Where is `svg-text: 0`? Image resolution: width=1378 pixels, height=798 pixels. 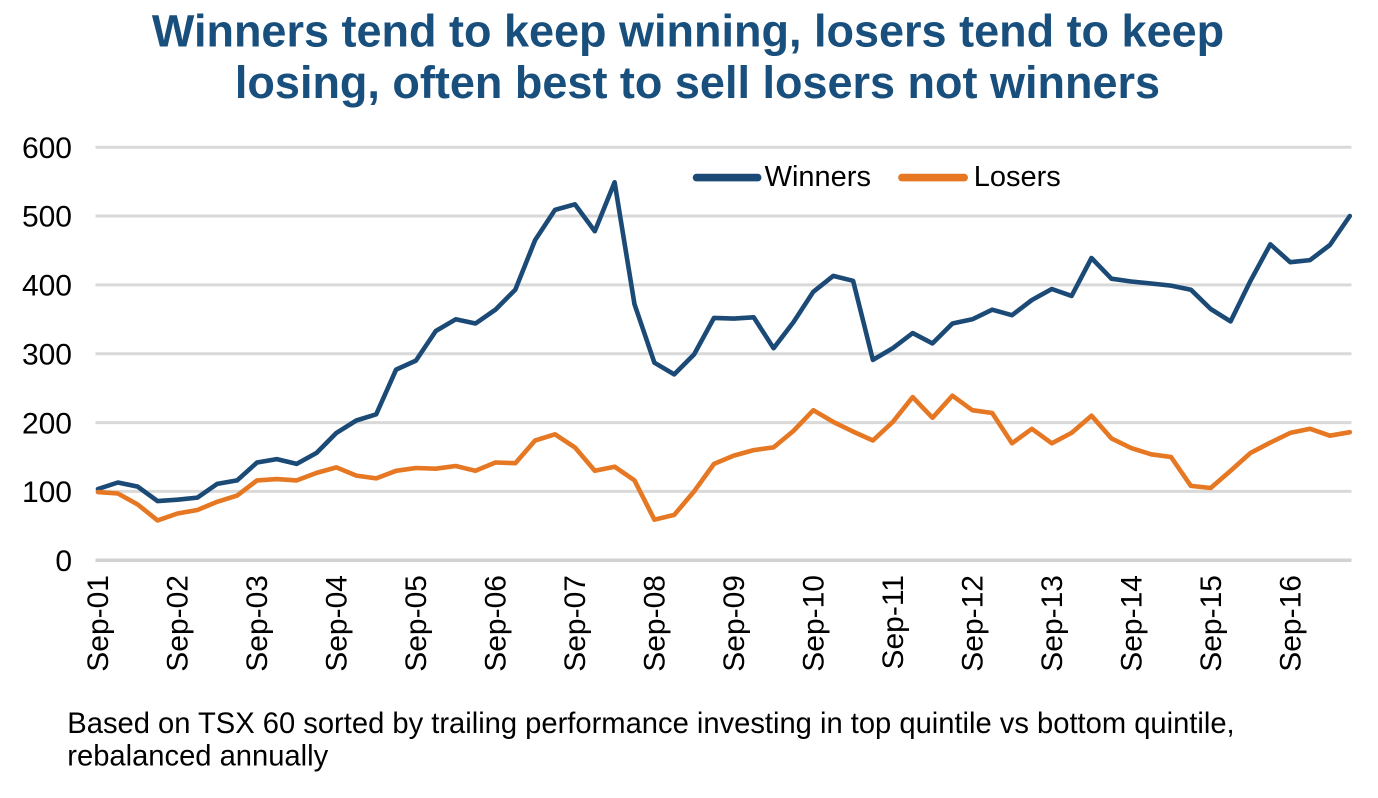 svg-text: 0 is located at coordinates (63, 561).